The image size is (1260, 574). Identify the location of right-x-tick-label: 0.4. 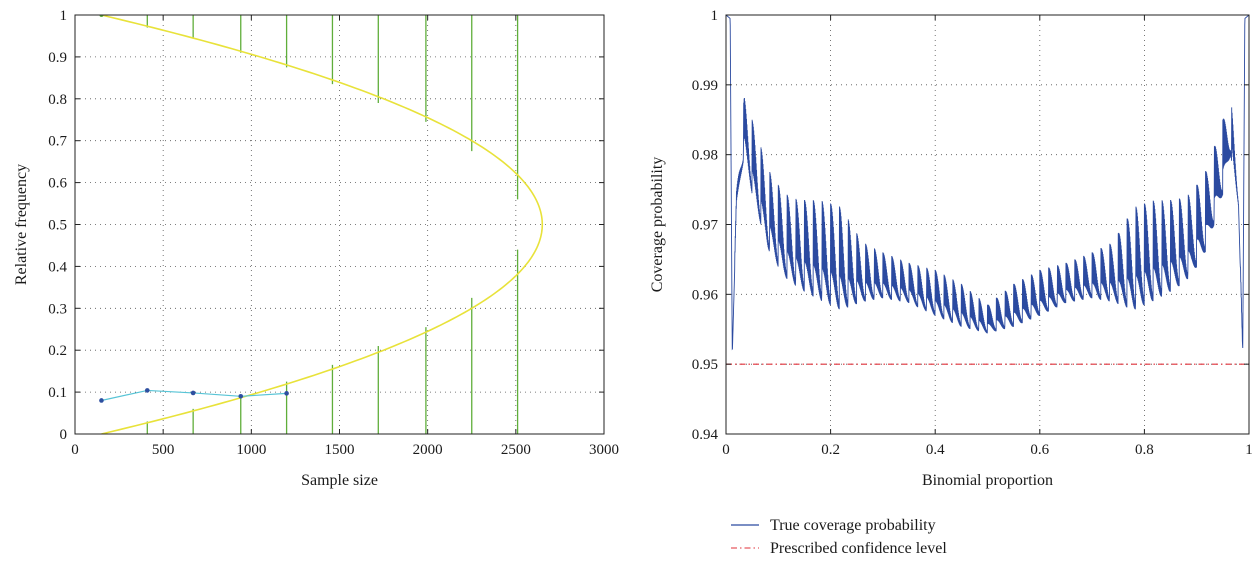
(935, 450).